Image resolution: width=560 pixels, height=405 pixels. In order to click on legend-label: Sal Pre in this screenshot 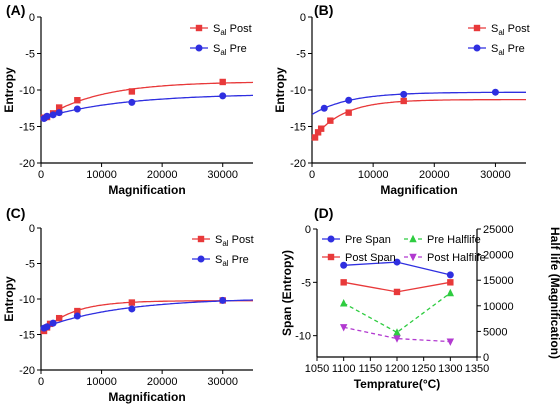, I will do `click(232, 261)`.